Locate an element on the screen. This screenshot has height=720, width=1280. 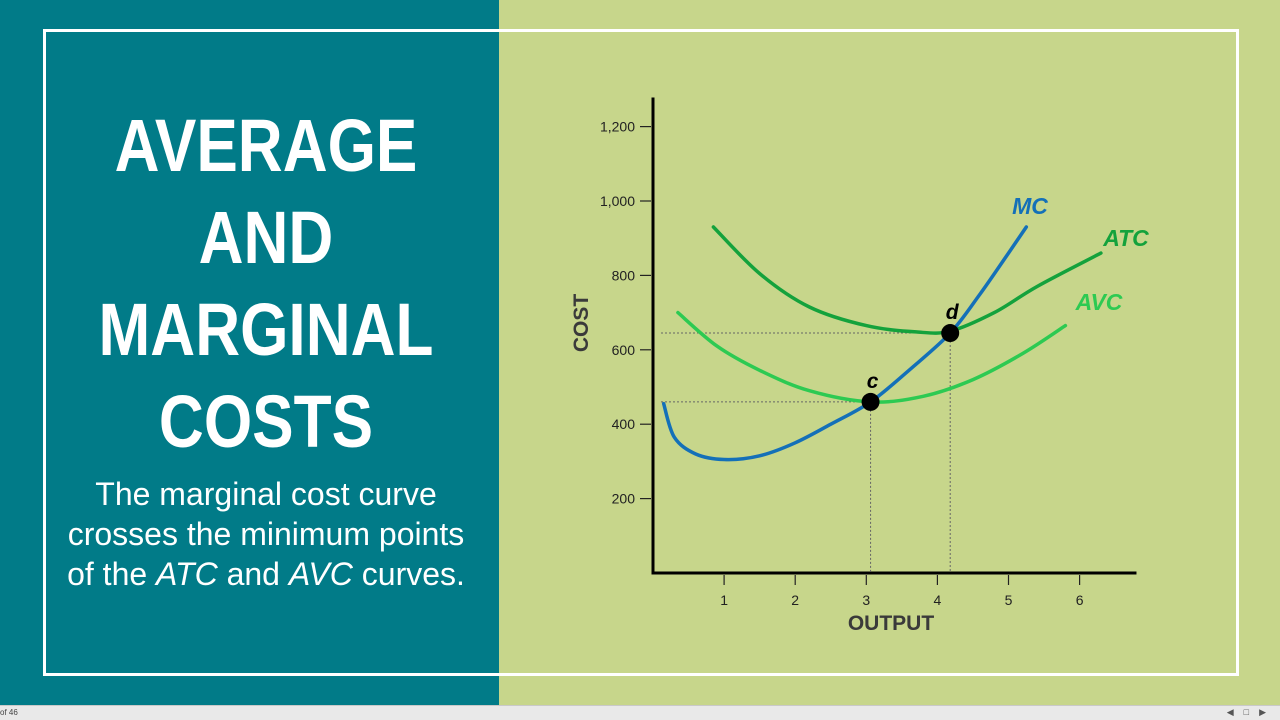
body-text-atc: ATC is located at coordinates (187, 574).